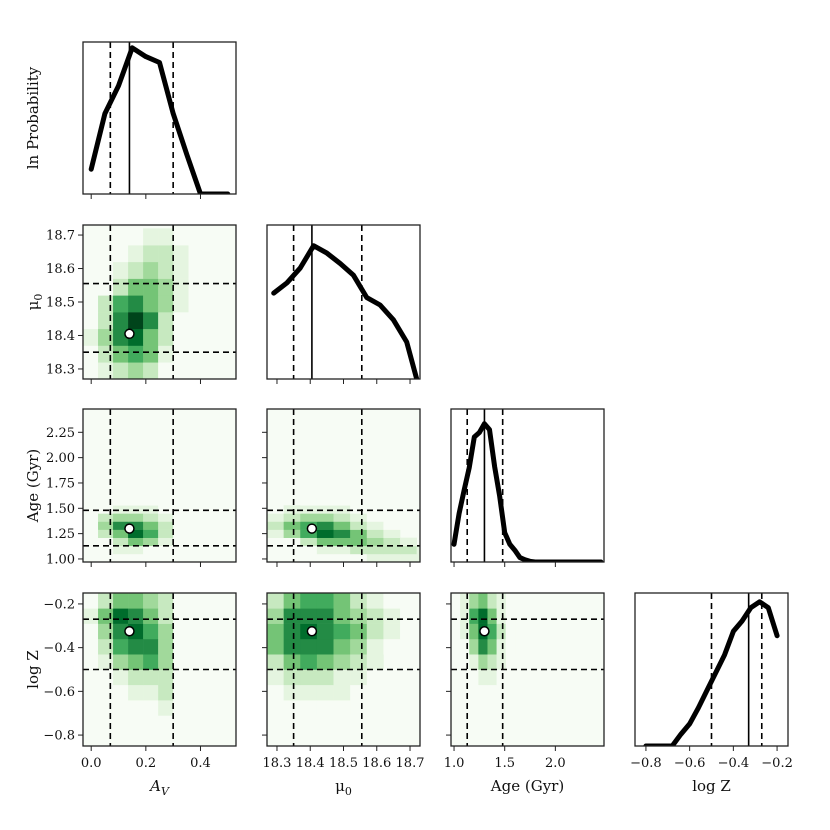  What do you see at coordinates (527, 491) in the screenshot?
I see `probability-curve` at bounding box center [527, 491].